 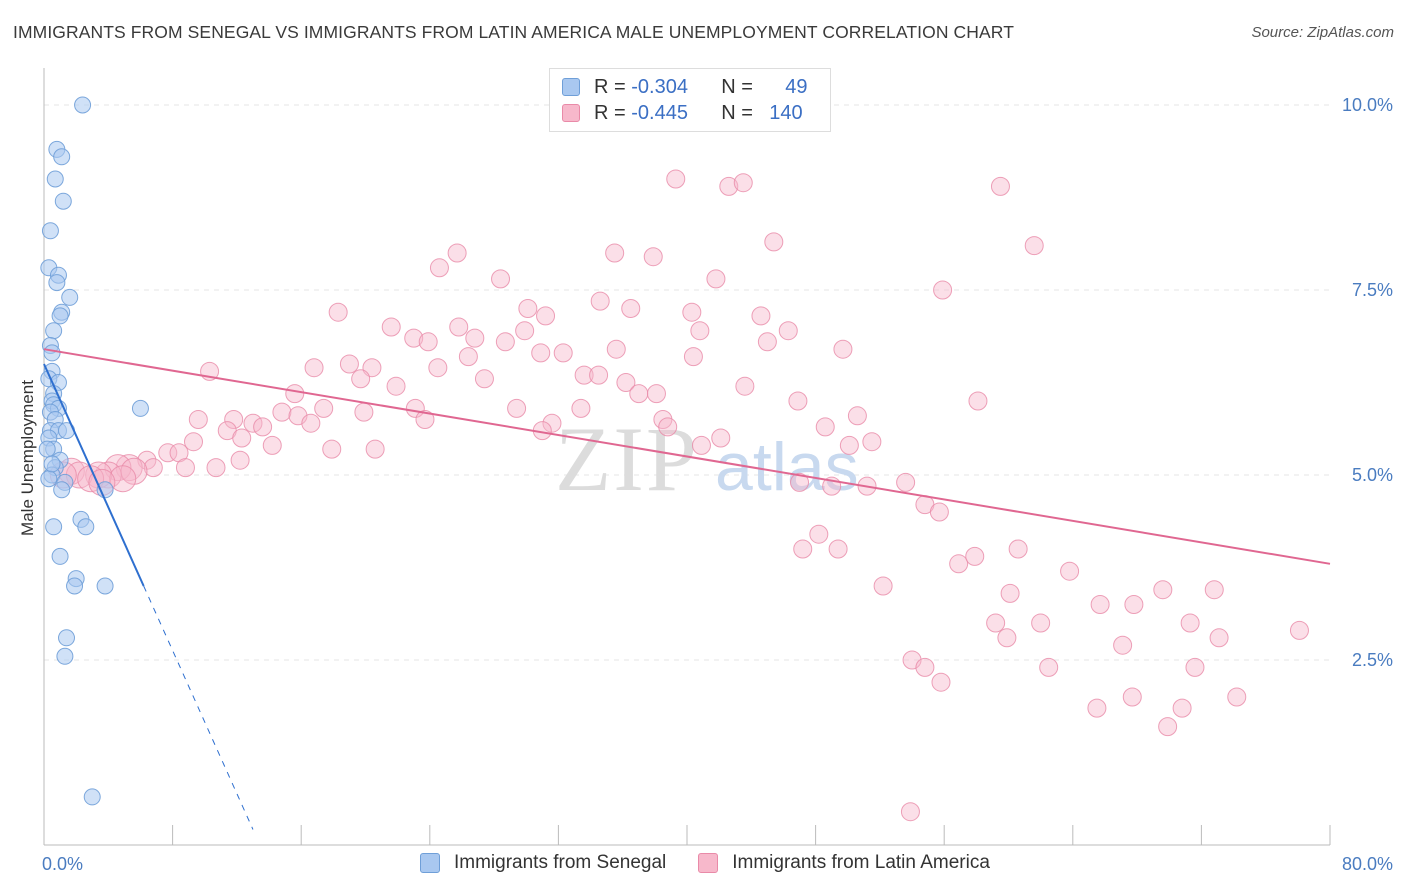 I want to click on senegal-trend-line, so click(x=94, y=475).